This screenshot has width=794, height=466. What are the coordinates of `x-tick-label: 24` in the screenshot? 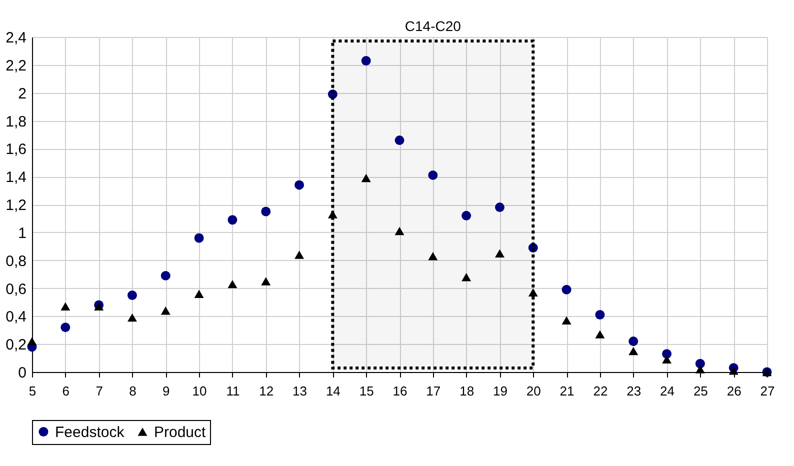 It's located at (667, 391).